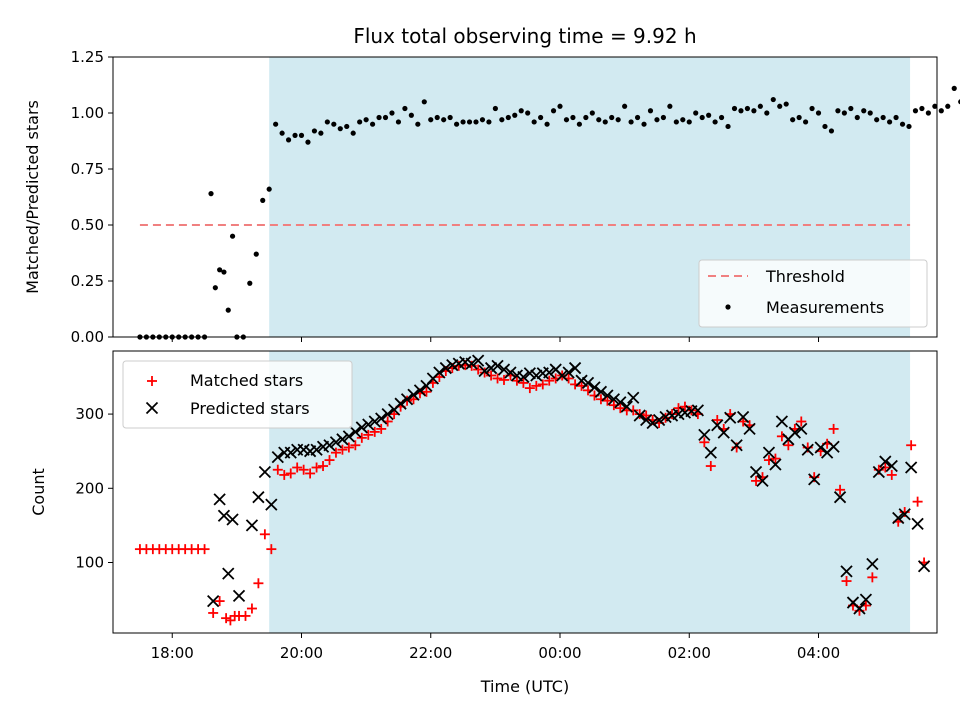 The image size is (960, 720). Describe the element at coordinates (87, 113) in the screenshot. I see `ratio-y-tick-label: 1.00` at that location.